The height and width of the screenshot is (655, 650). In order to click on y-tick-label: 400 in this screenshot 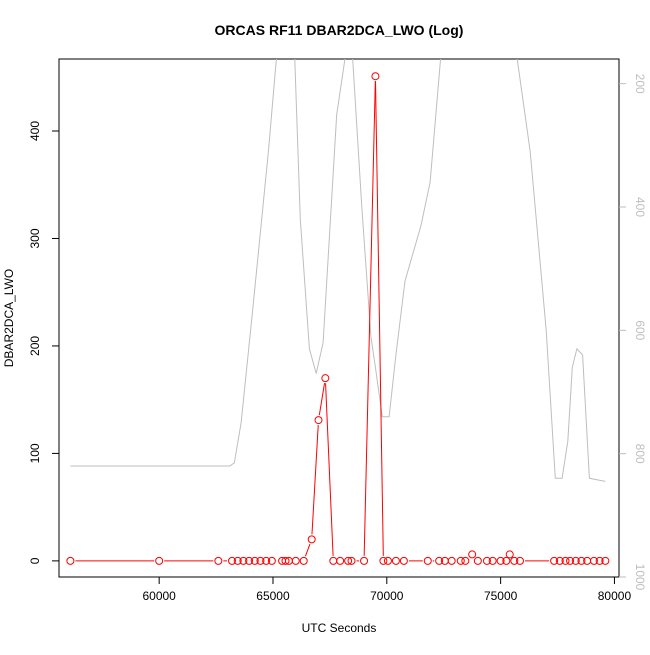, I will do `click(35, 131)`.